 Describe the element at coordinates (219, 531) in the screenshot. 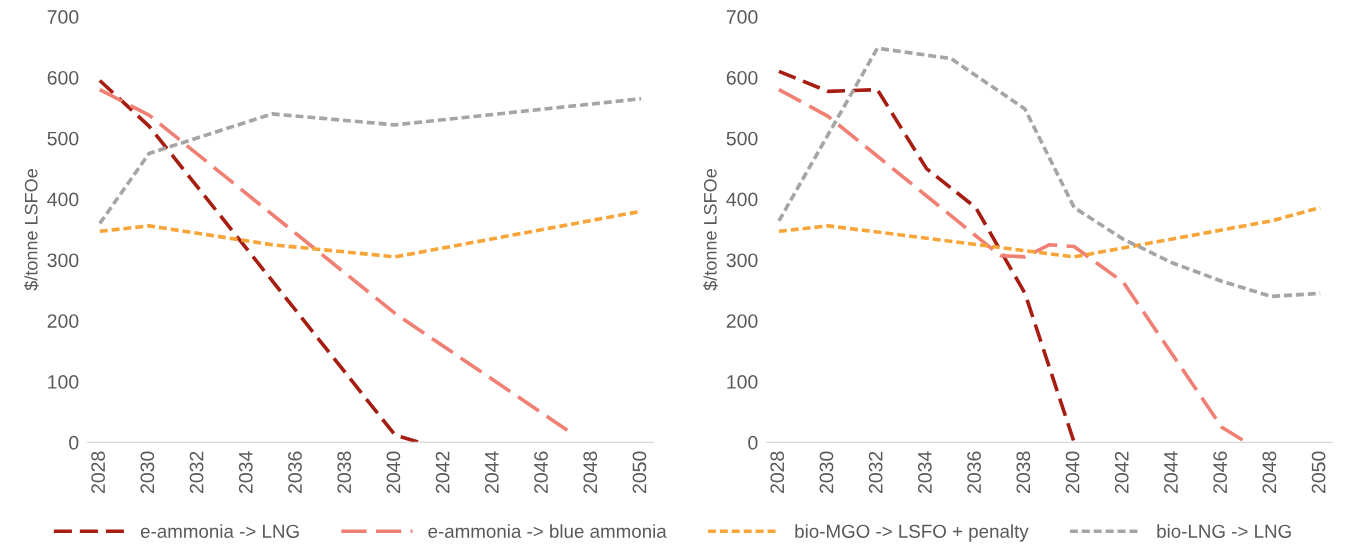

I see `legend-label: e-ammonia -> LNG` at that location.